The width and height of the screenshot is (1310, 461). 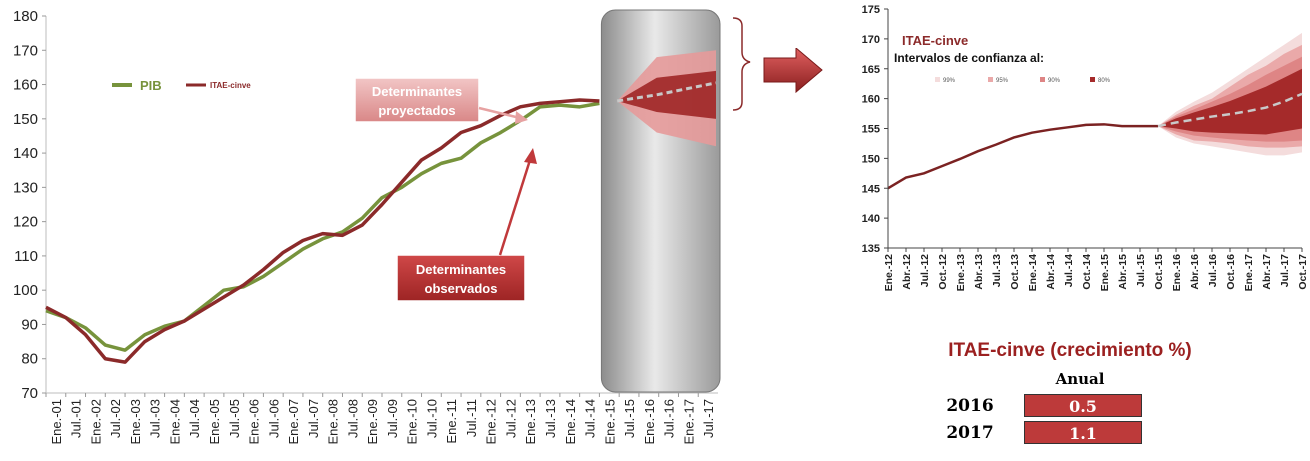 What do you see at coordinates (871, 70) in the screenshot?
I see `y-tick-label: 165` at bounding box center [871, 70].